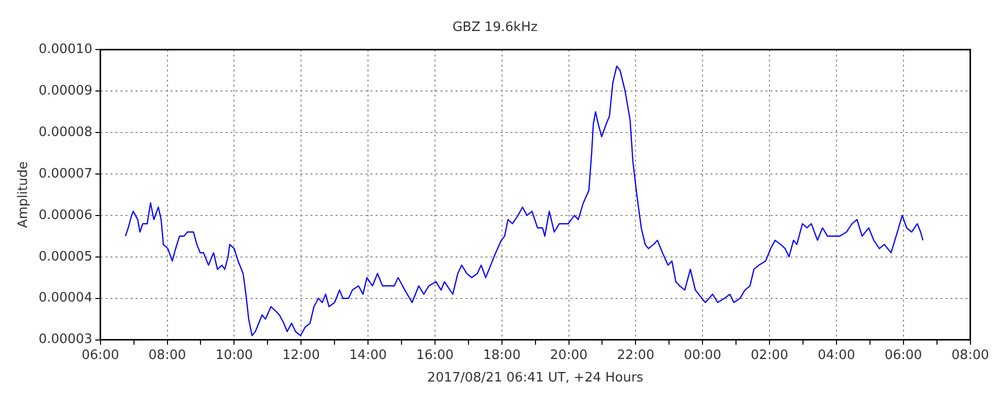 This screenshot has height=400, width=1000. What do you see at coordinates (24, 194) in the screenshot?
I see `y-axis-title: Amplitude` at bounding box center [24, 194].